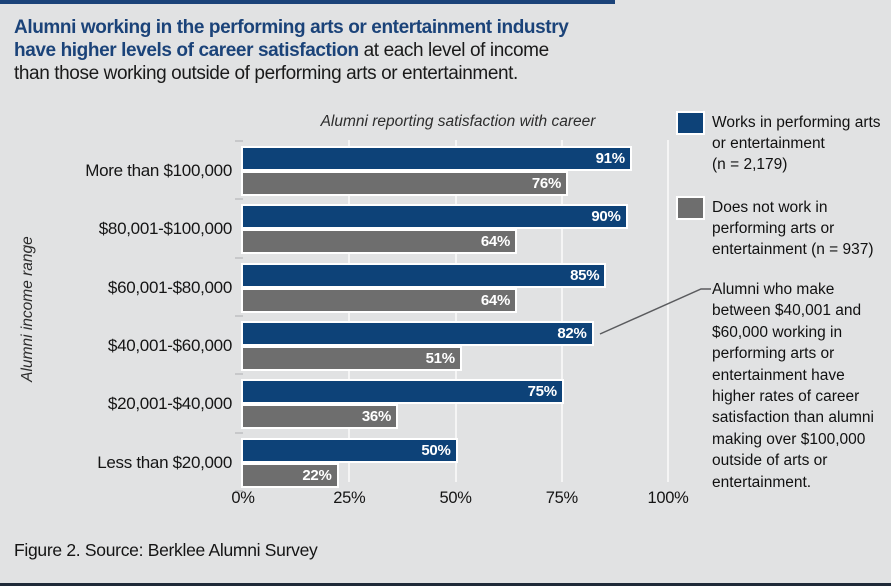  Describe the element at coordinates (434, 217) in the screenshot. I see `bar-in-arts-1: 90%` at that location.